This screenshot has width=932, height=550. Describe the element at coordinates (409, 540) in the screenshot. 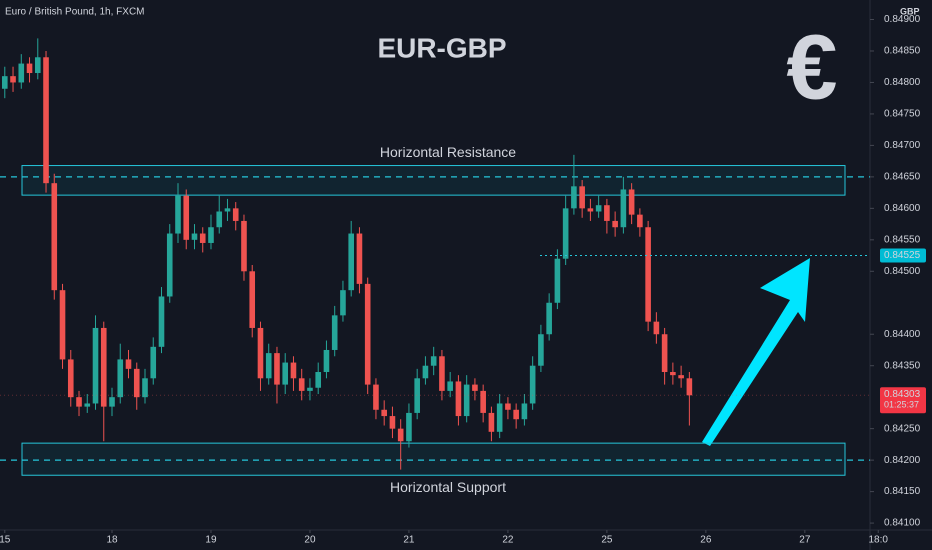

I see `x-tick-label: 21` at that location.